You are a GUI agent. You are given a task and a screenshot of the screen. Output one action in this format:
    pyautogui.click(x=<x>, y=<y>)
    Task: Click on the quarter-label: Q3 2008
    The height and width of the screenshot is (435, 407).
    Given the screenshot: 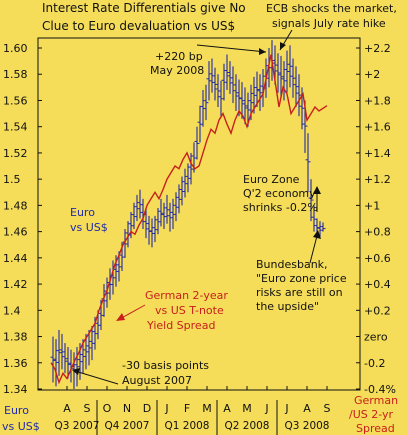 What is the action you would take?
    pyautogui.click(x=306, y=426)
    